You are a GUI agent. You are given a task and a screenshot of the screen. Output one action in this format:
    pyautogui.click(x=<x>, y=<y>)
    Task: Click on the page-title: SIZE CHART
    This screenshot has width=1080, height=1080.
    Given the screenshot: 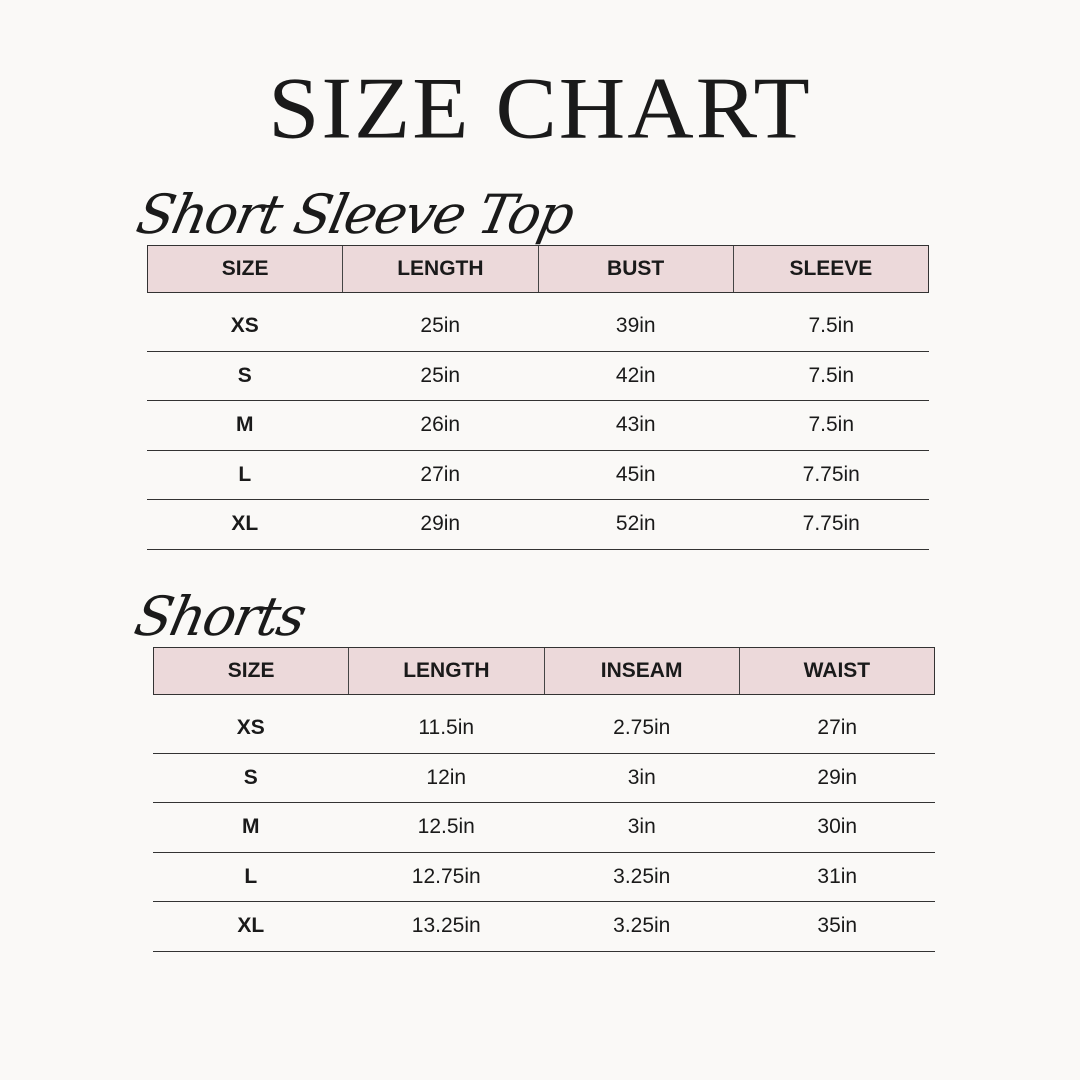 What is the action you would take?
    pyautogui.click(x=540, y=108)
    